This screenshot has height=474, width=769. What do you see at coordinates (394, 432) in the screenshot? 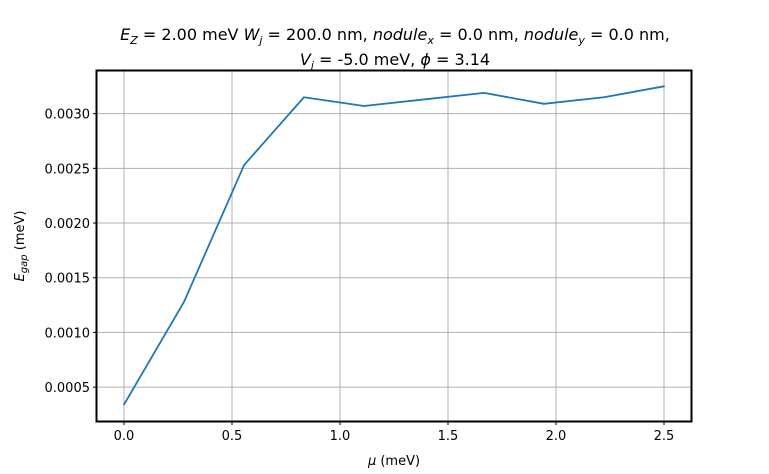
I see `x-axis-ticks: 0.0 0.5 1.0 1.5 2.0 2.5` at bounding box center [394, 432].